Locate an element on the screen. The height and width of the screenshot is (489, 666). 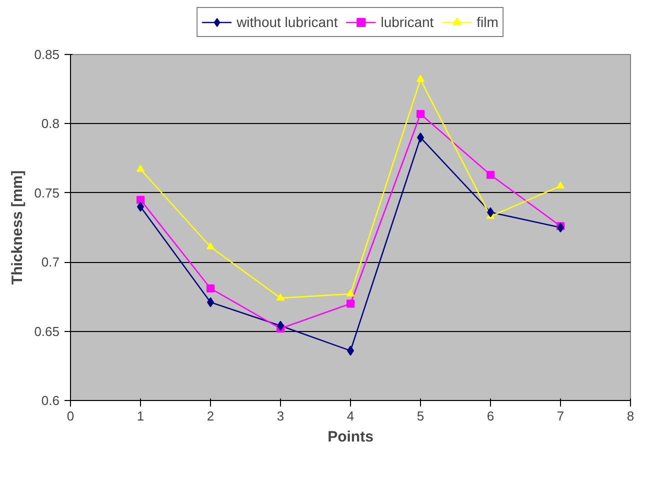
x-tick-label: 3 is located at coordinates (280, 416).